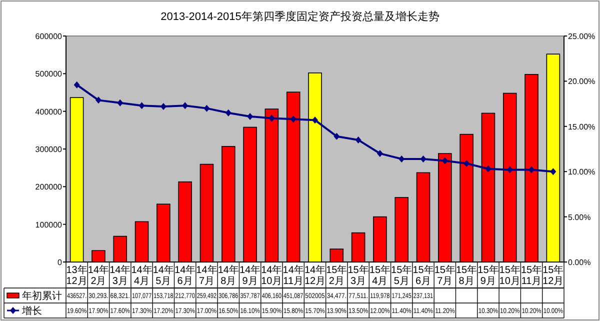 The image size is (600, 321). Describe the element at coordinates (77, 275) in the screenshot. I see `x-tick-label: 13年12月` at that location.